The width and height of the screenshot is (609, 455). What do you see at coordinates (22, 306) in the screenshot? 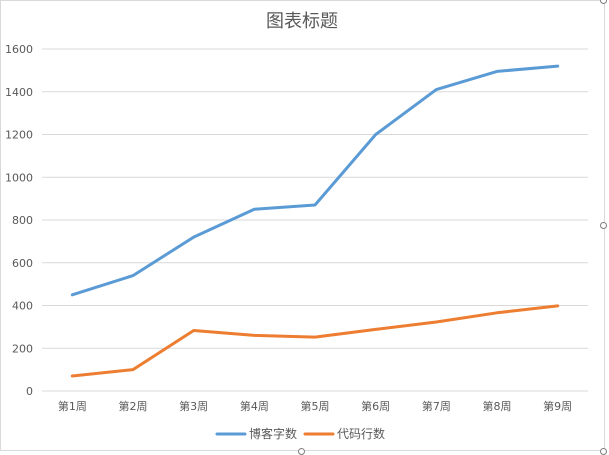
I see `y-tick-label: 400` at bounding box center [22, 306].